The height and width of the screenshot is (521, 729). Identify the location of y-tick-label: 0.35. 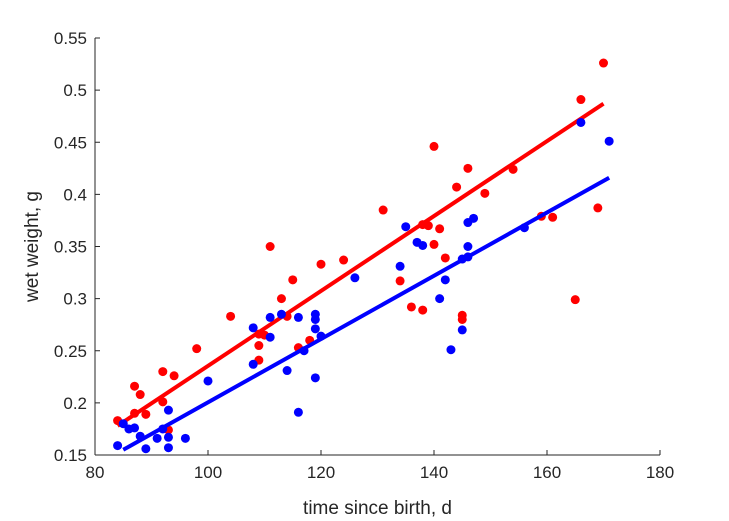
(70, 247).